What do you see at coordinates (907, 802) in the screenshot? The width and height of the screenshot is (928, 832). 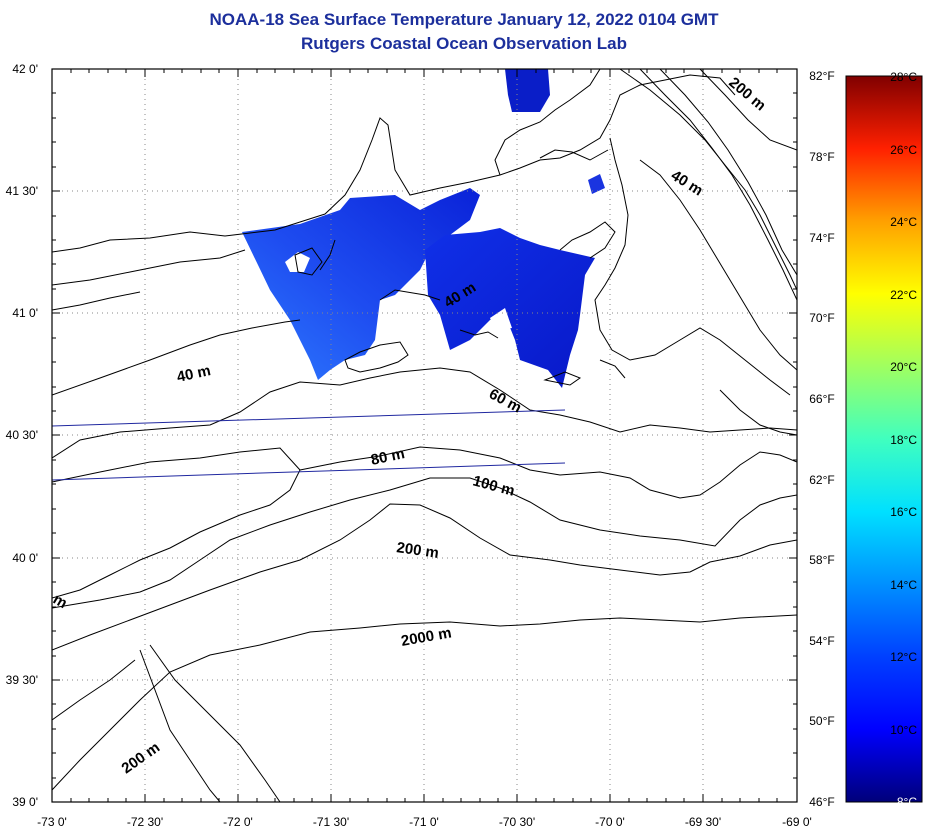 I see `c-label-8: 8°C` at bounding box center [907, 802].